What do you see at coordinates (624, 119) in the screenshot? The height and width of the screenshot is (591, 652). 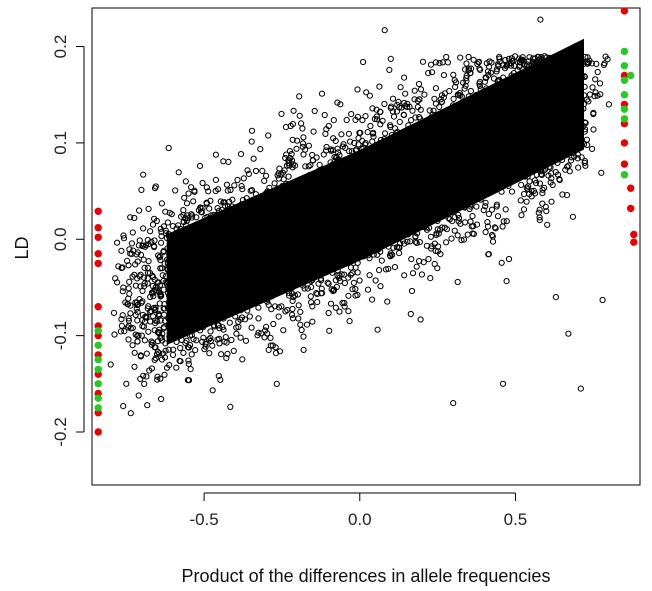 I see `green-point` at bounding box center [624, 119].